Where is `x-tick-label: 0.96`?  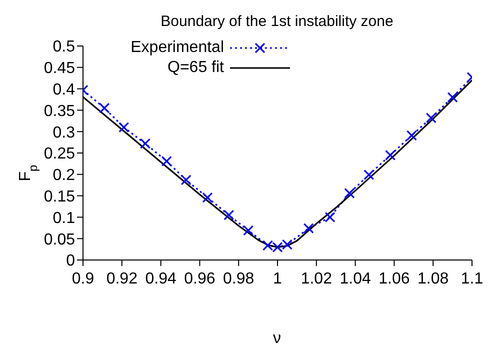
x-tick-label: 0.96 is located at coordinates (200, 279).